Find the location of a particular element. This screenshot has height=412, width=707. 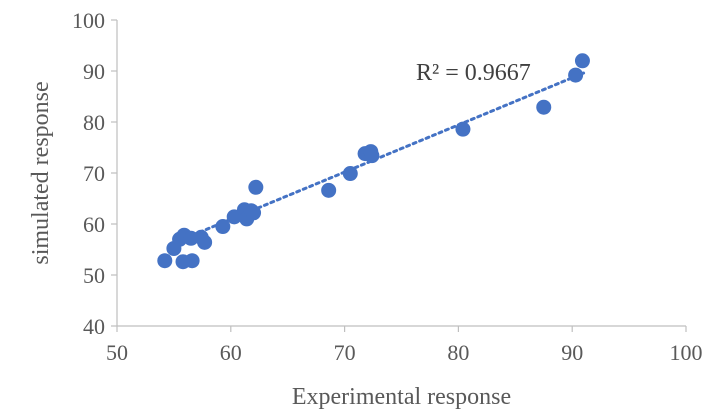

y-tick-label: 60 is located at coordinates (94, 224).